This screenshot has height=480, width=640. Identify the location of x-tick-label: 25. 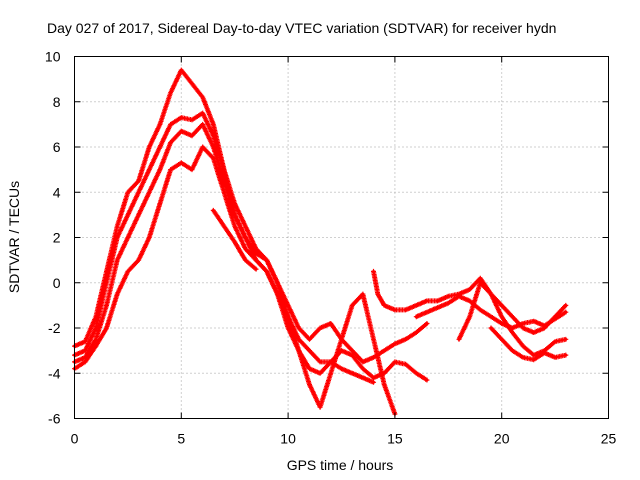
(609, 439).